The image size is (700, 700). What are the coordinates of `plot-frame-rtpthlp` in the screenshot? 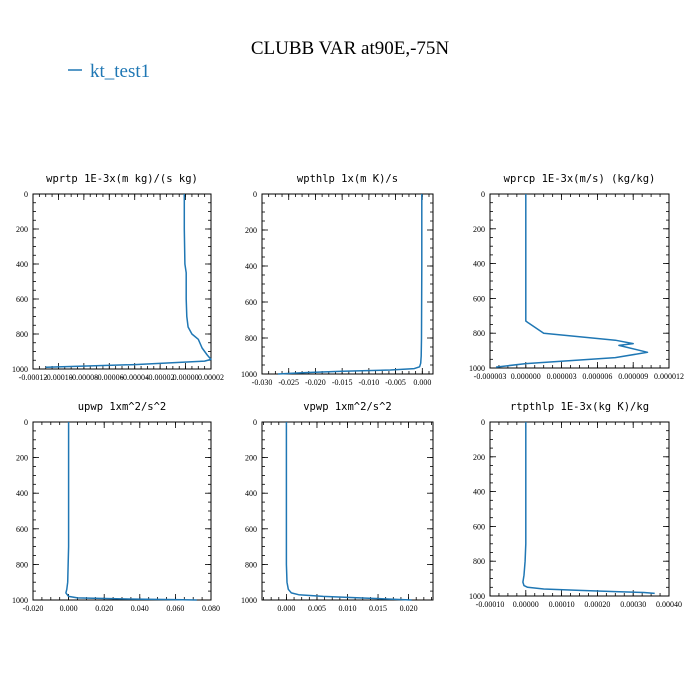 It's located at (579, 509).